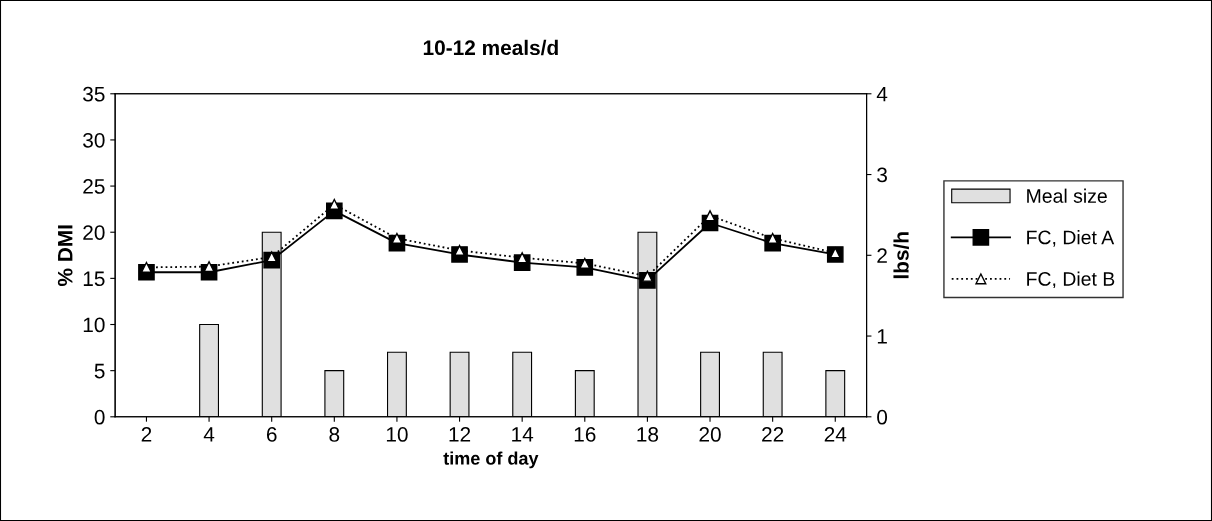 This screenshot has width=1212, height=521. Describe the element at coordinates (94, 94) in the screenshot. I see `y-tick-label: 35` at that location.